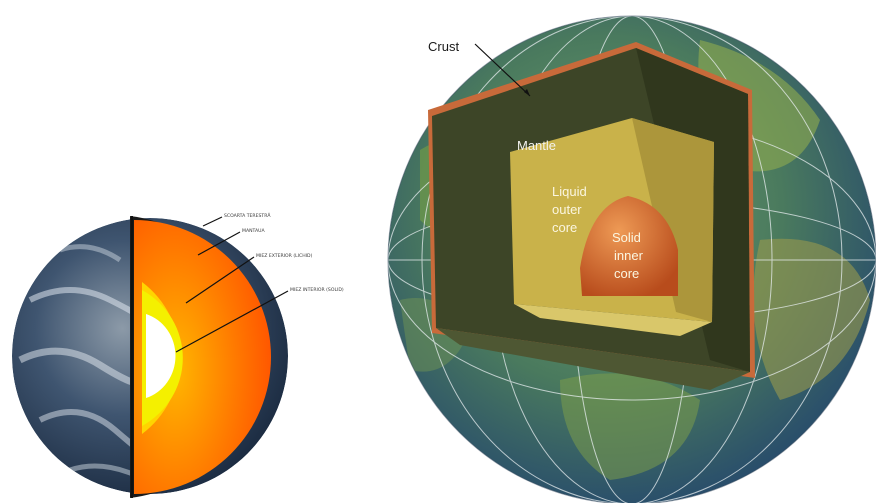  I want to click on label-crust: Crust, so click(443, 46).